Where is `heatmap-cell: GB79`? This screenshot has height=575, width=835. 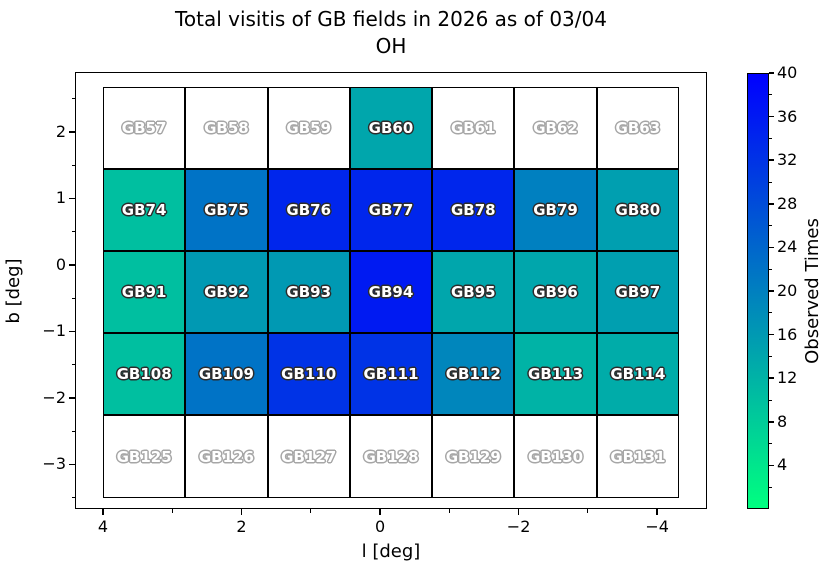
heatmap-cell: GB79 is located at coordinates (555, 210).